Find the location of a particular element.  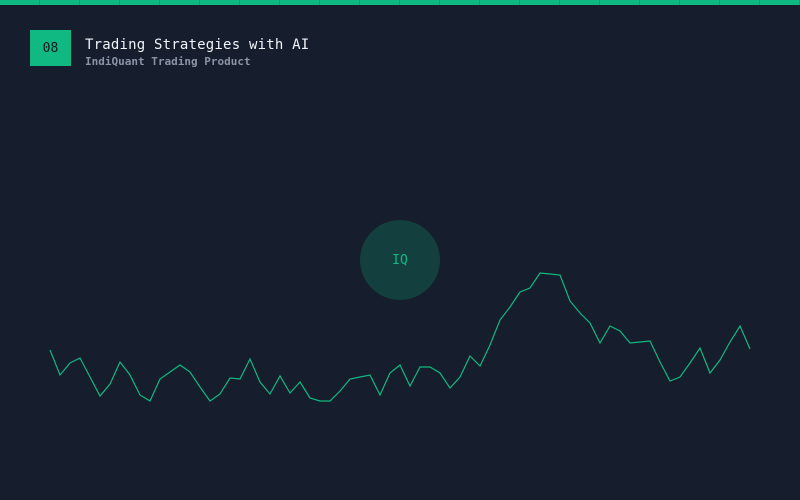

top-accent-bar is located at coordinates (400, 2).